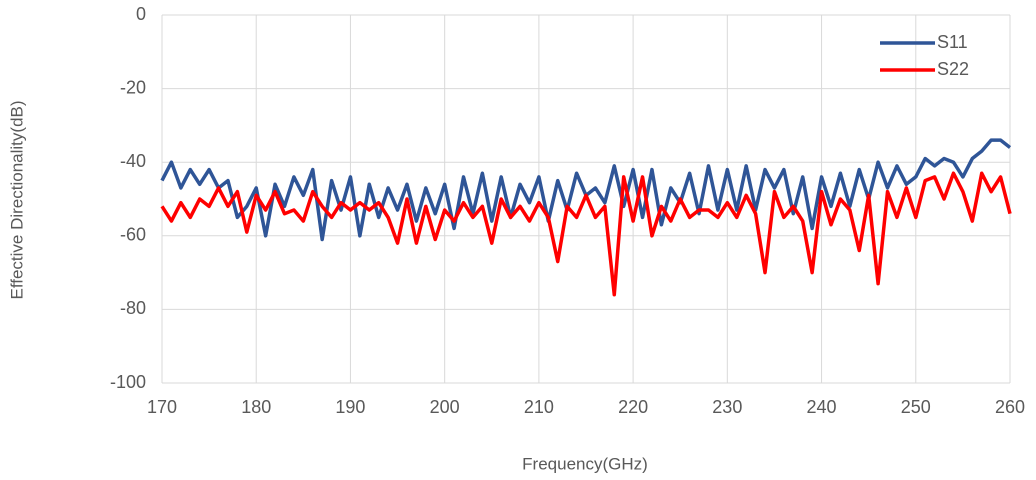  I want to click on legend-label: S11, so click(952, 42).